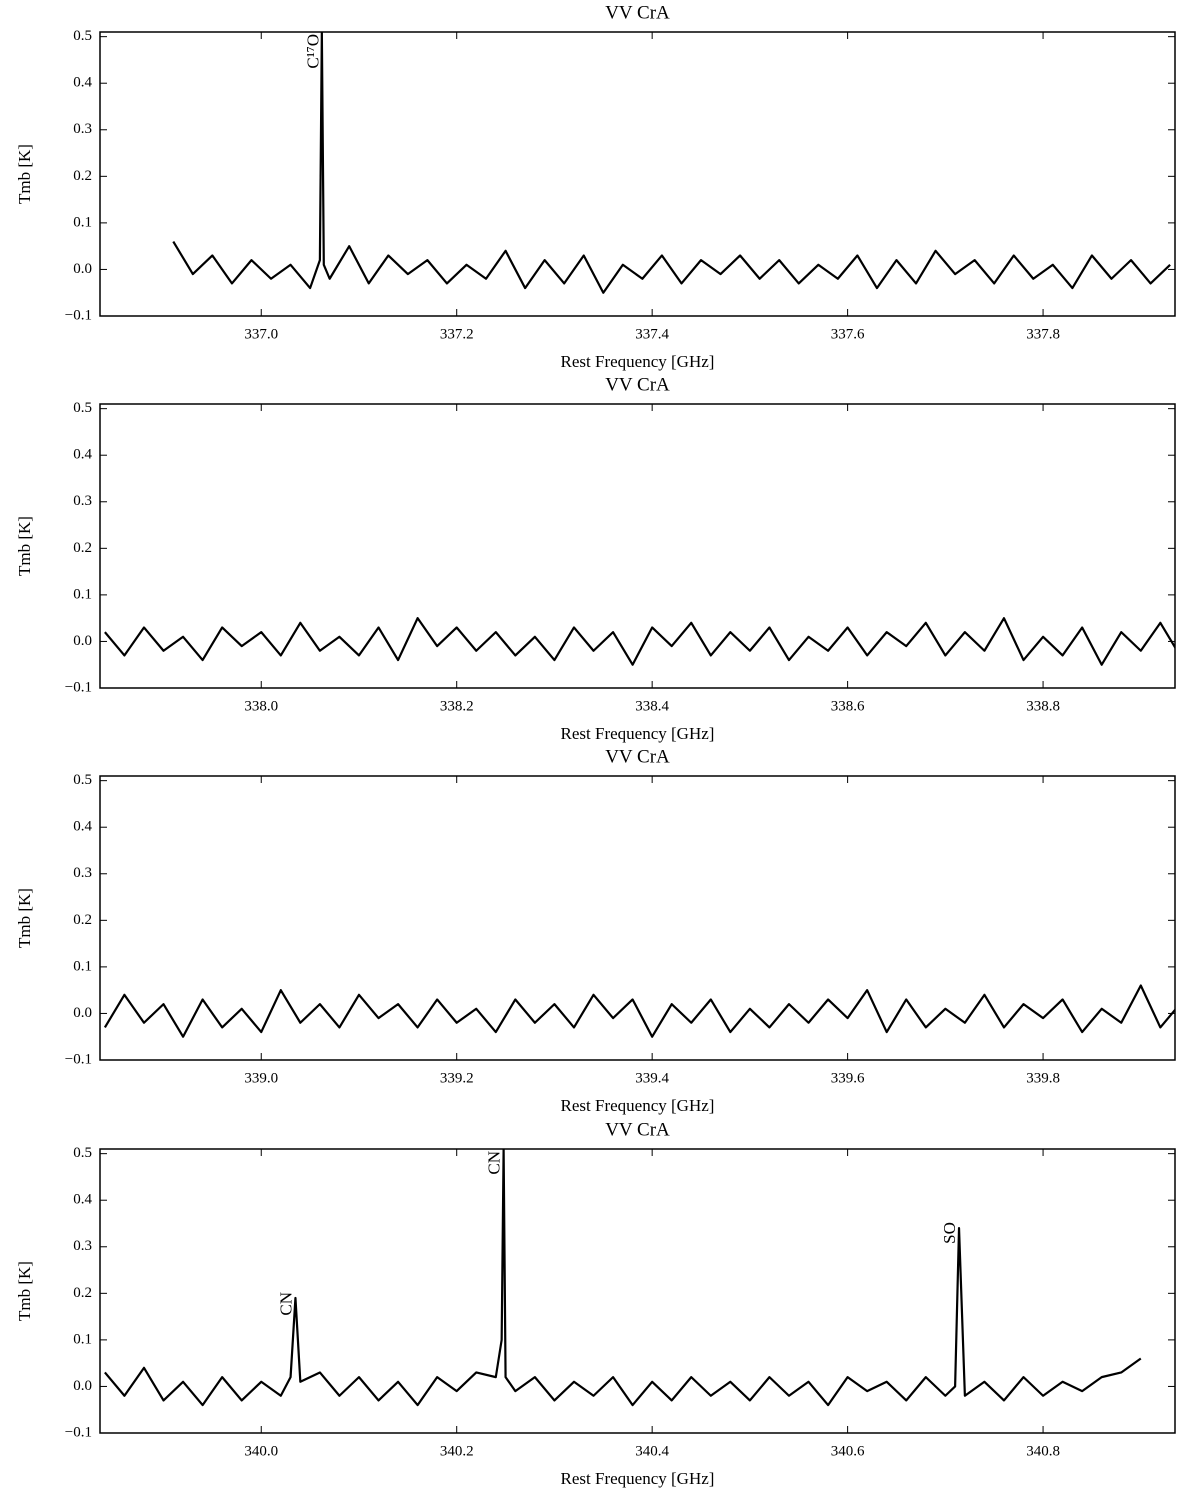 The image size is (1200, 1489). Describe the element at coordinates (1043, 1451) in the screenshot. I see `x-tick-label: 340.8` at that location.